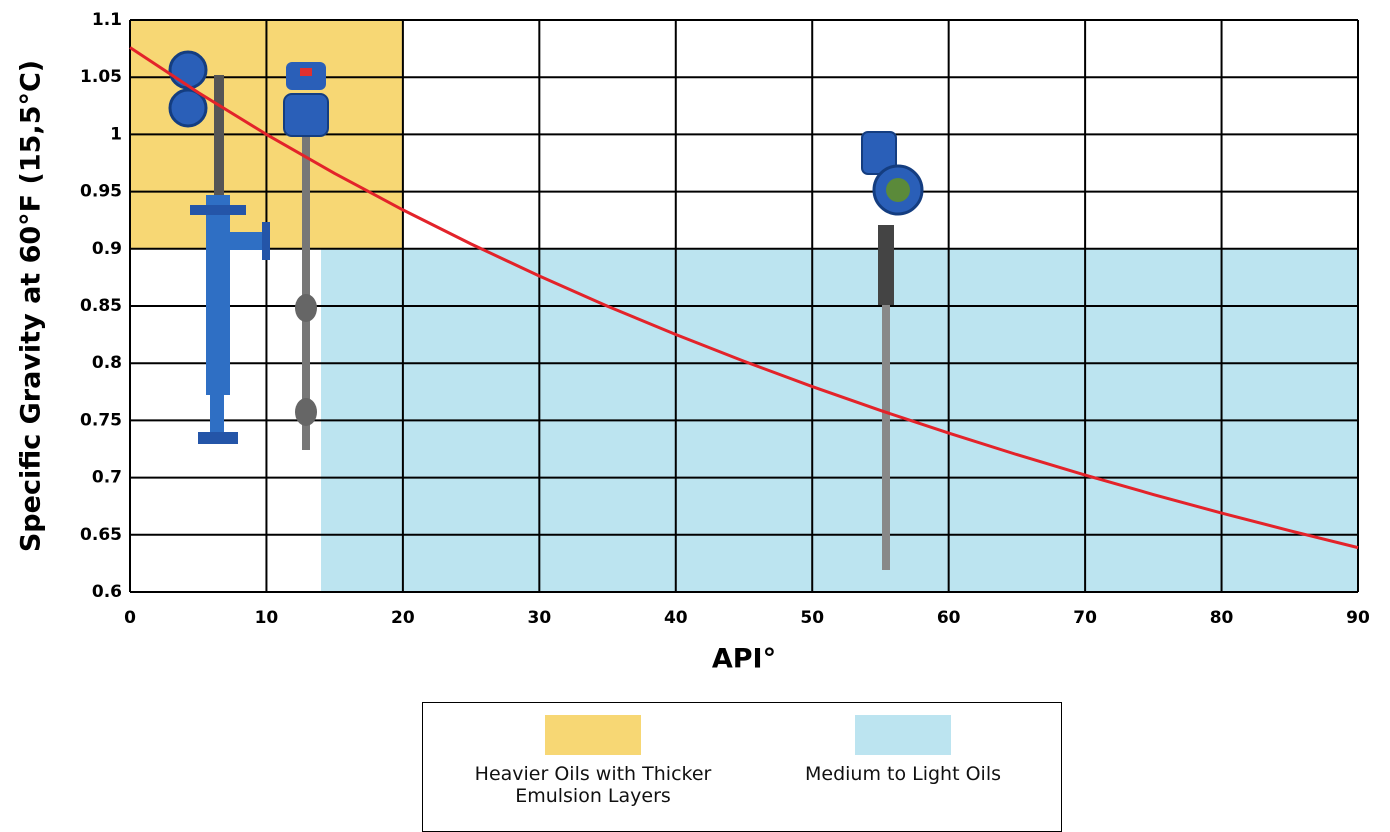  What do you see at coordinates (1222, 618) in the screenshot?
I see `x-tick-label: 80` at bounding box center [1222, 618].